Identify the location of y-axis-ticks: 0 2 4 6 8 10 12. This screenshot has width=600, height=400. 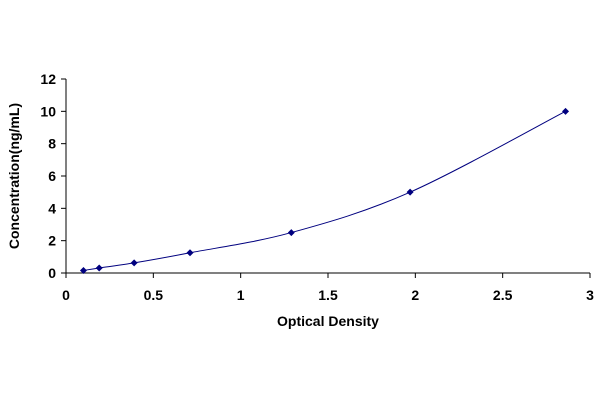
(53, 176).